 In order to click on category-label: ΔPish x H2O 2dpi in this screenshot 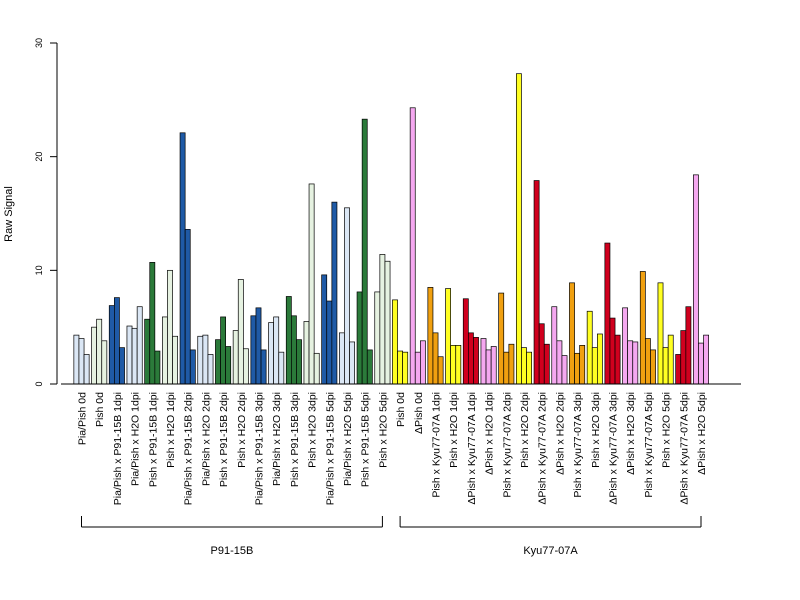, I will do `click(560, 433)`.